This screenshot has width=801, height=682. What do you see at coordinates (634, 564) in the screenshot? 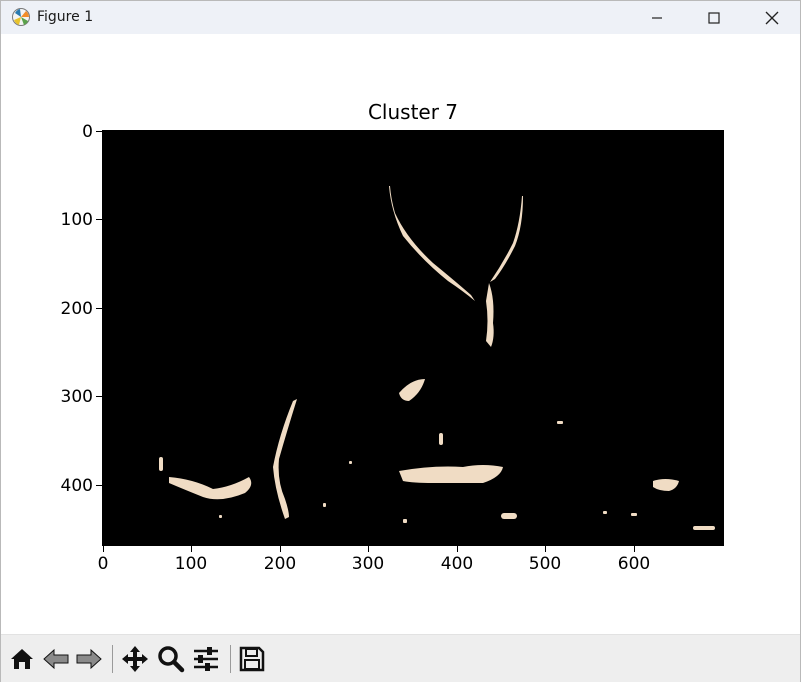
I see `x-tick-label-600: 600` at bounding box center [634, 564].